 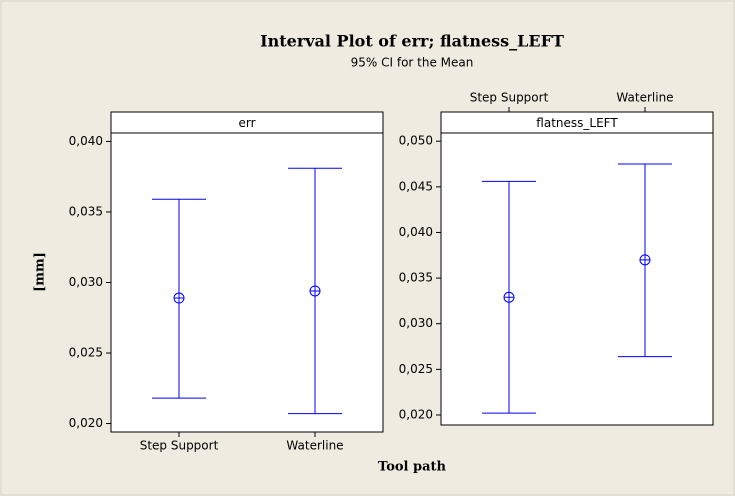 I want to click on x-axis-title: Tool path, so click(x=412, y=467).